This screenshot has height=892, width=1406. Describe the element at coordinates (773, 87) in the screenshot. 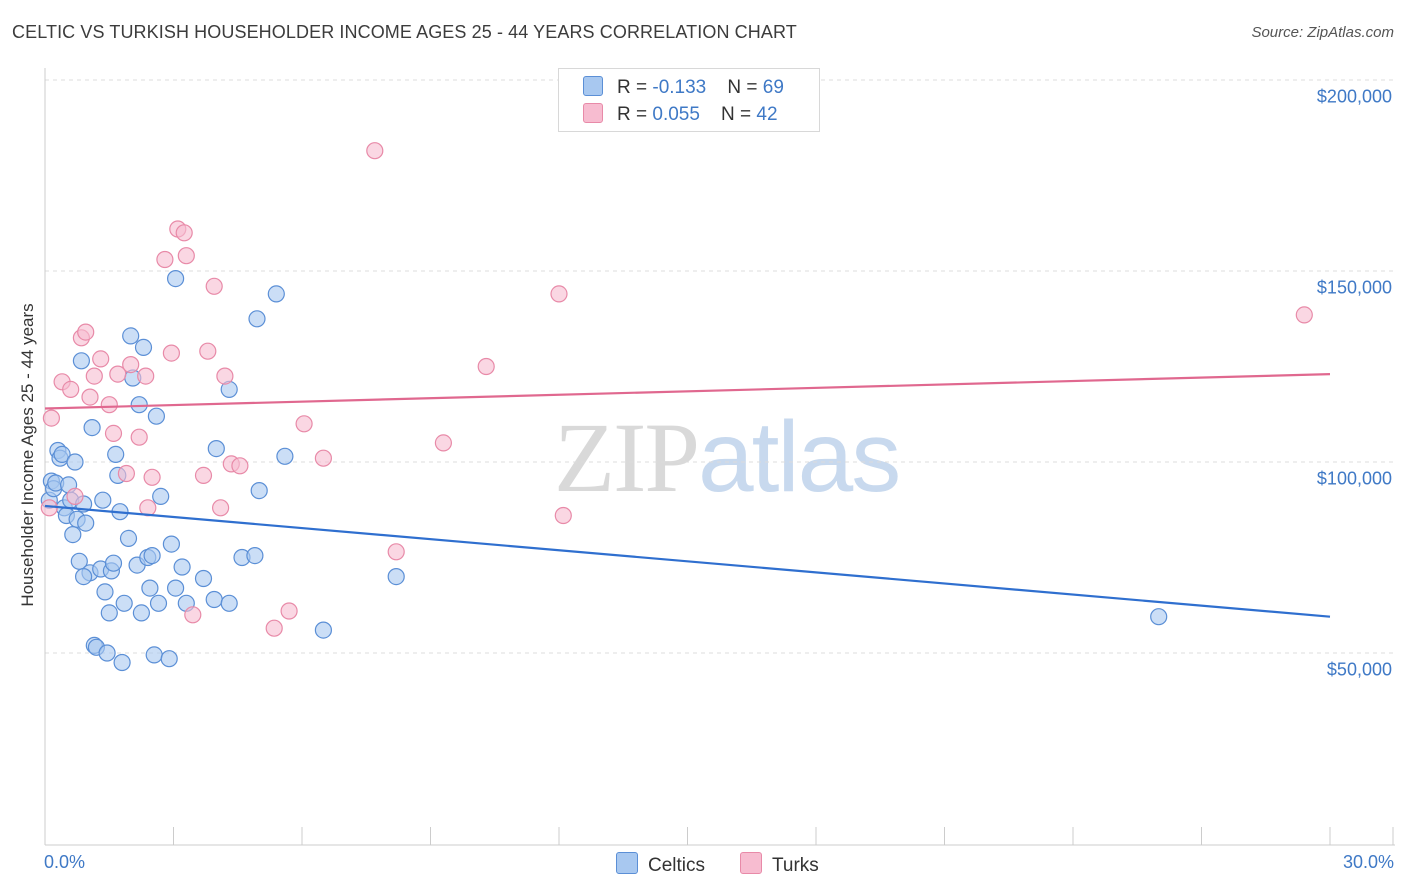

I see `legend-n-value-celtics: 69` at that location.